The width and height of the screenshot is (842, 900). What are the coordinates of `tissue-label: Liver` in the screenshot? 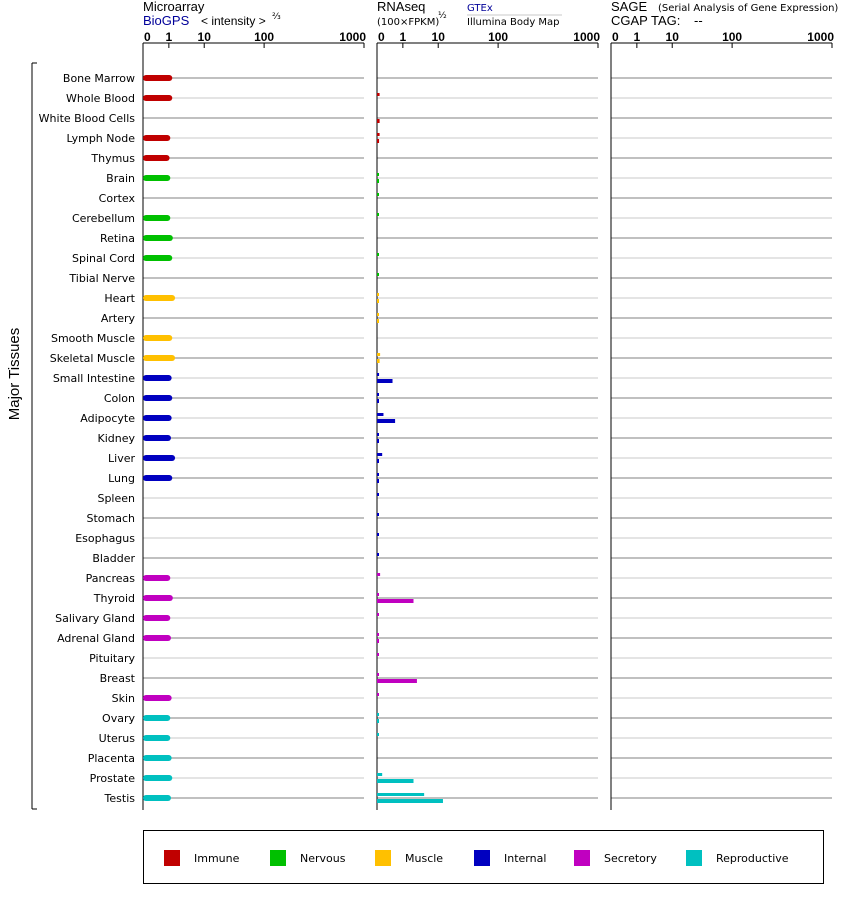 It's located at (121, 458).